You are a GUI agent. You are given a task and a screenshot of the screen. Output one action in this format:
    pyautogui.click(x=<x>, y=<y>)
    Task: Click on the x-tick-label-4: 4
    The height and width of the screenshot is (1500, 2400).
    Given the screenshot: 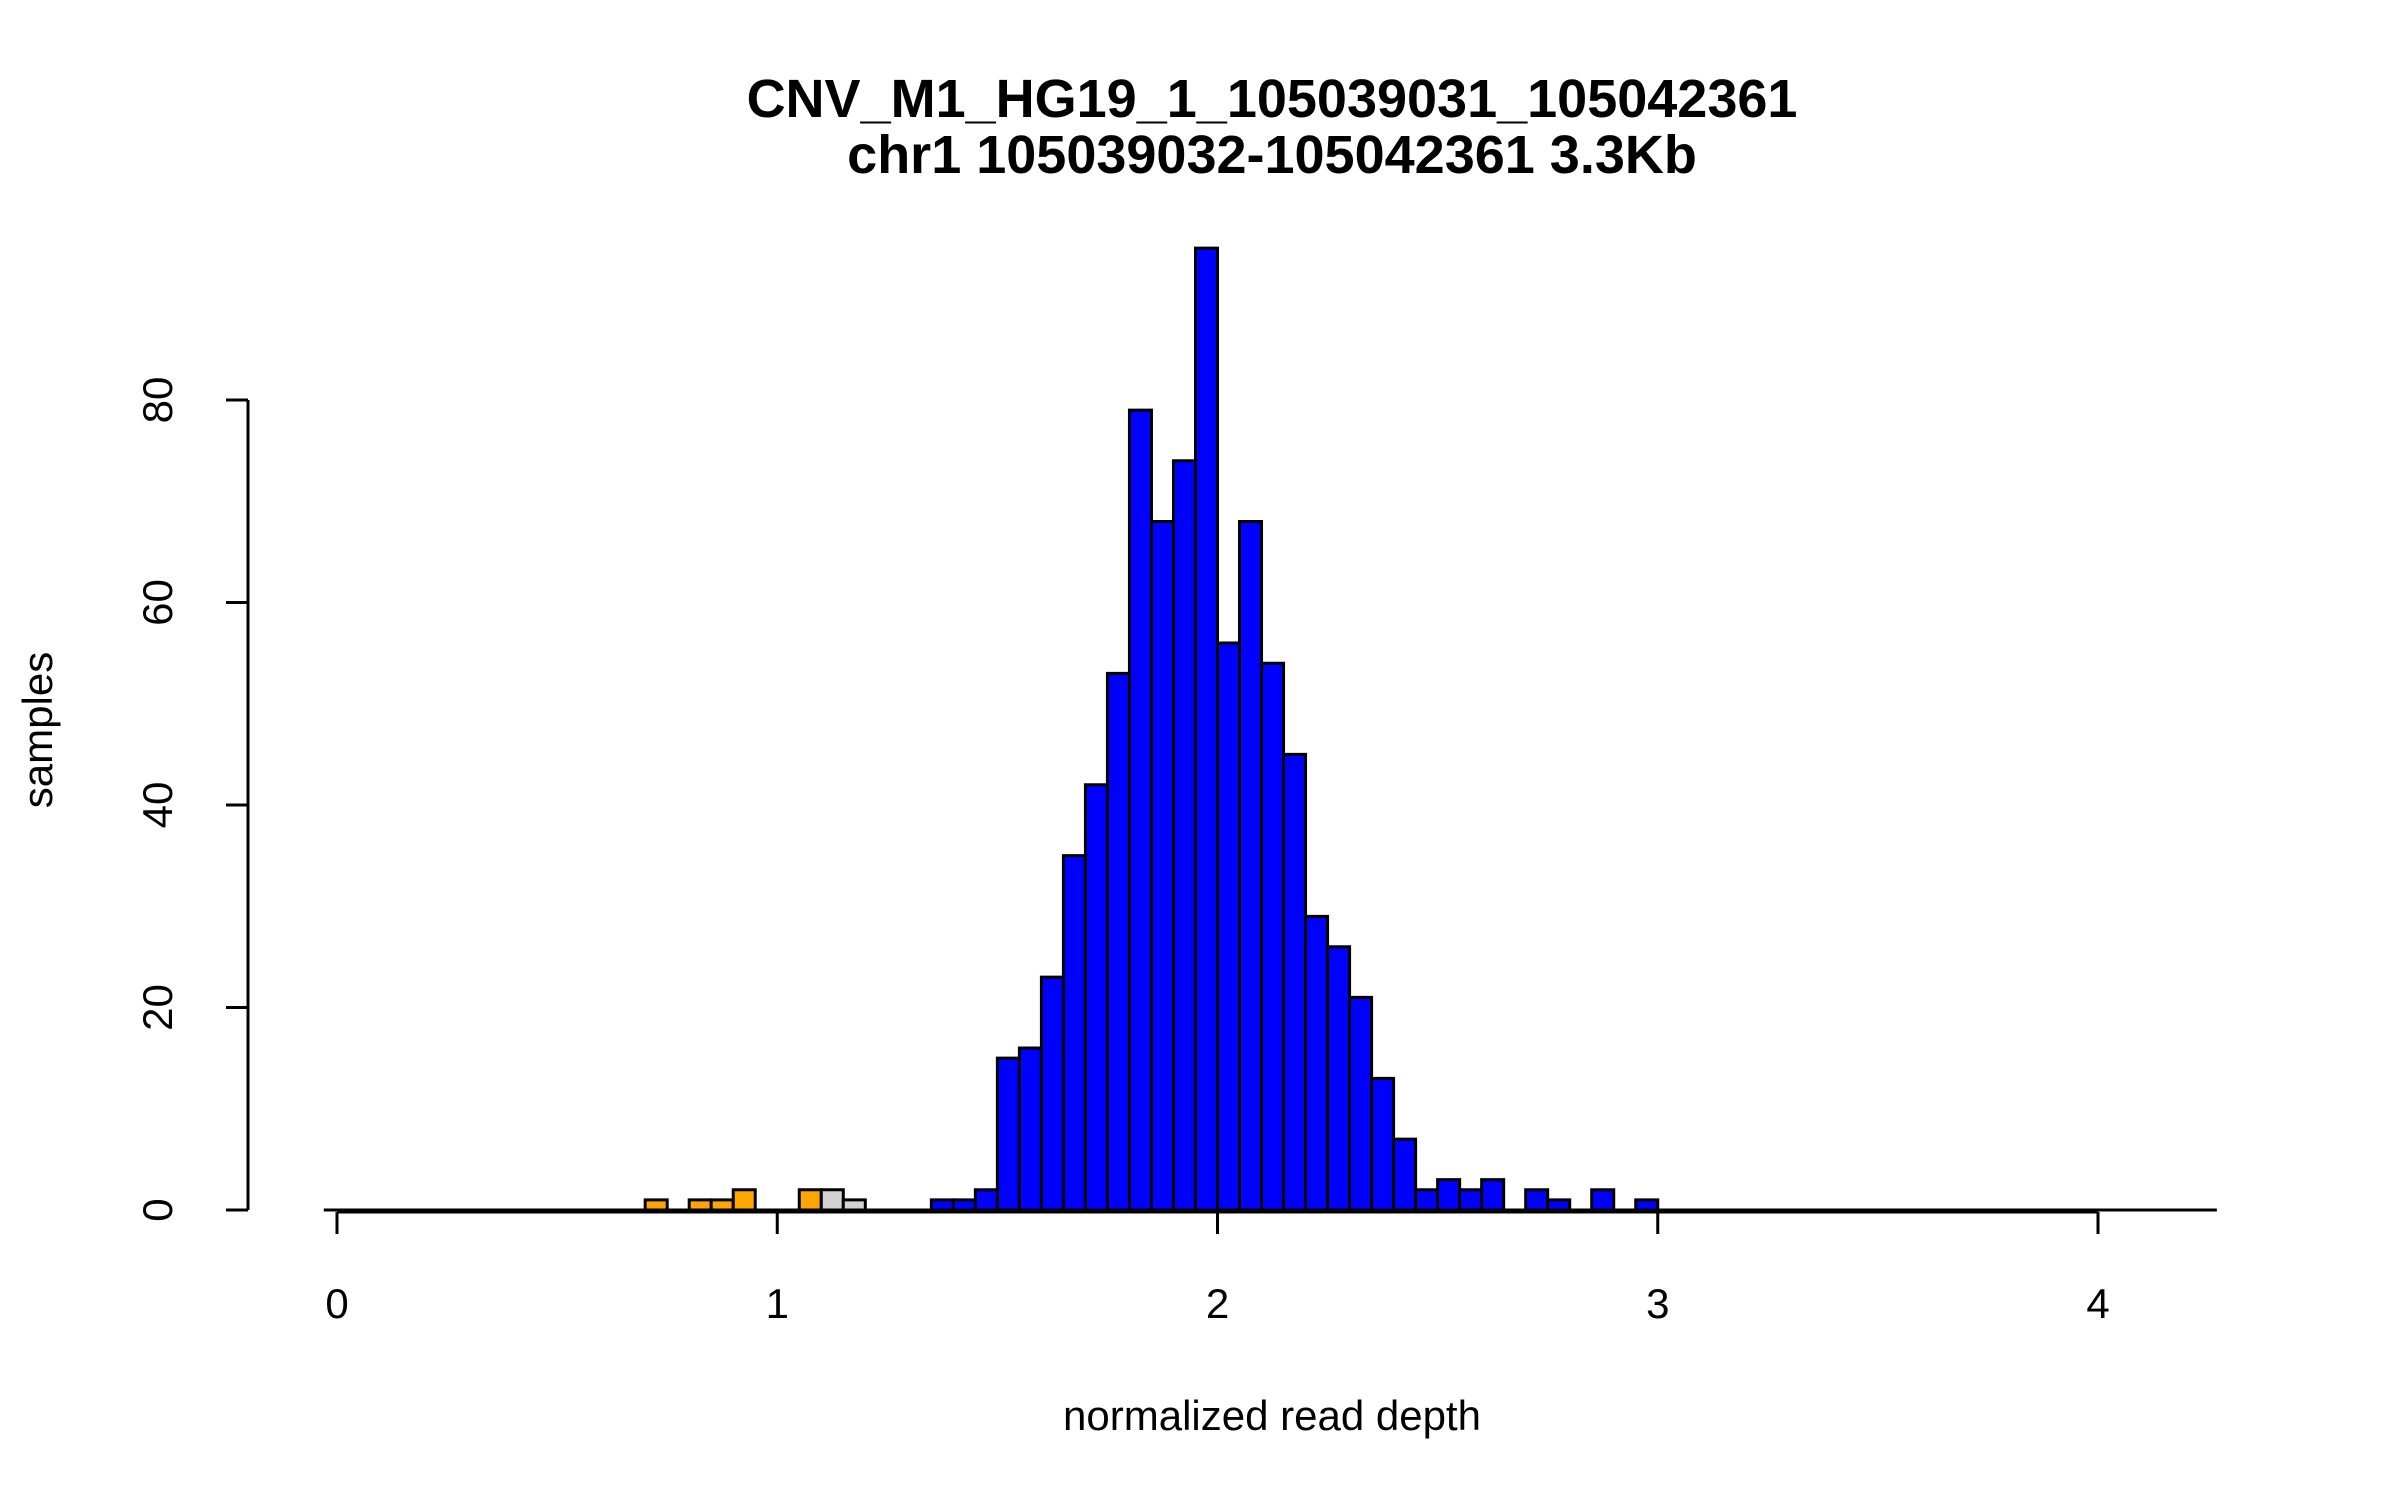 What is the action you would take?
    pyautogui.click(x=2097, y=1303)
    